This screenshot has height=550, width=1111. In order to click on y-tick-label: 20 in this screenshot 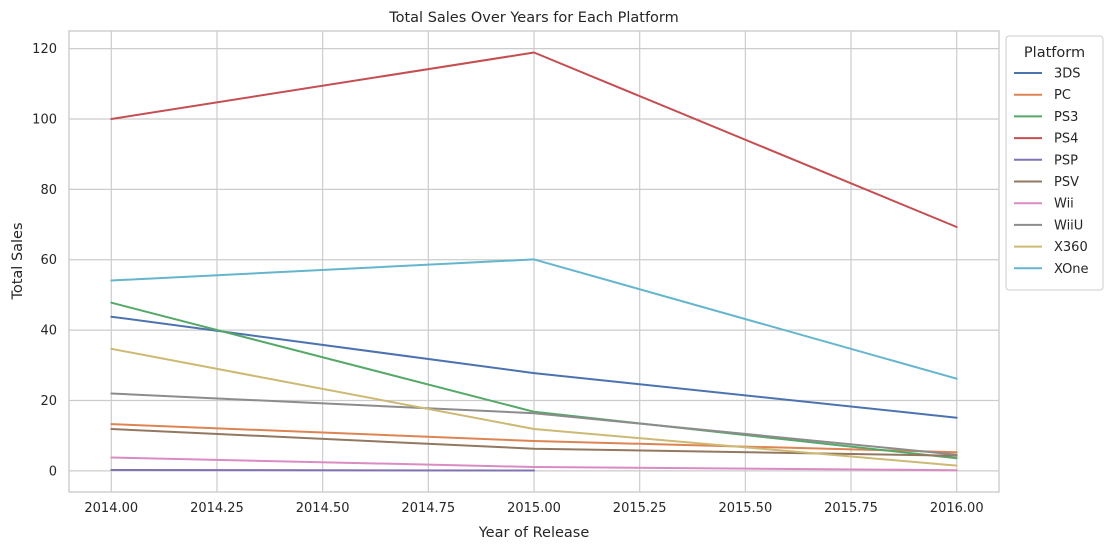, I will do `click(48, 401)`.